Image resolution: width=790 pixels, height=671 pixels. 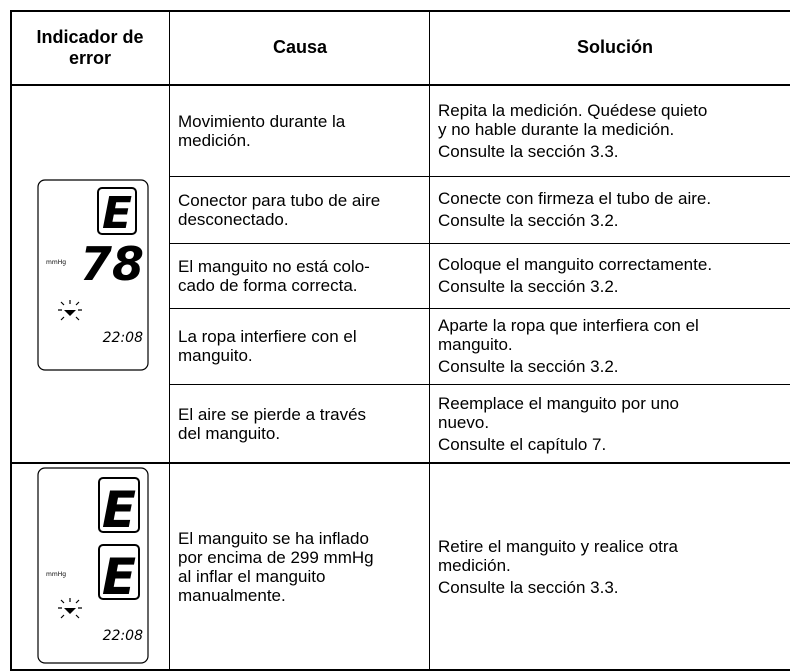 What do you see at coordinates (93, 565) in the screenshot?
I see `lcd-display: E E mmHg 22:08` at bounding box center [93, 565].